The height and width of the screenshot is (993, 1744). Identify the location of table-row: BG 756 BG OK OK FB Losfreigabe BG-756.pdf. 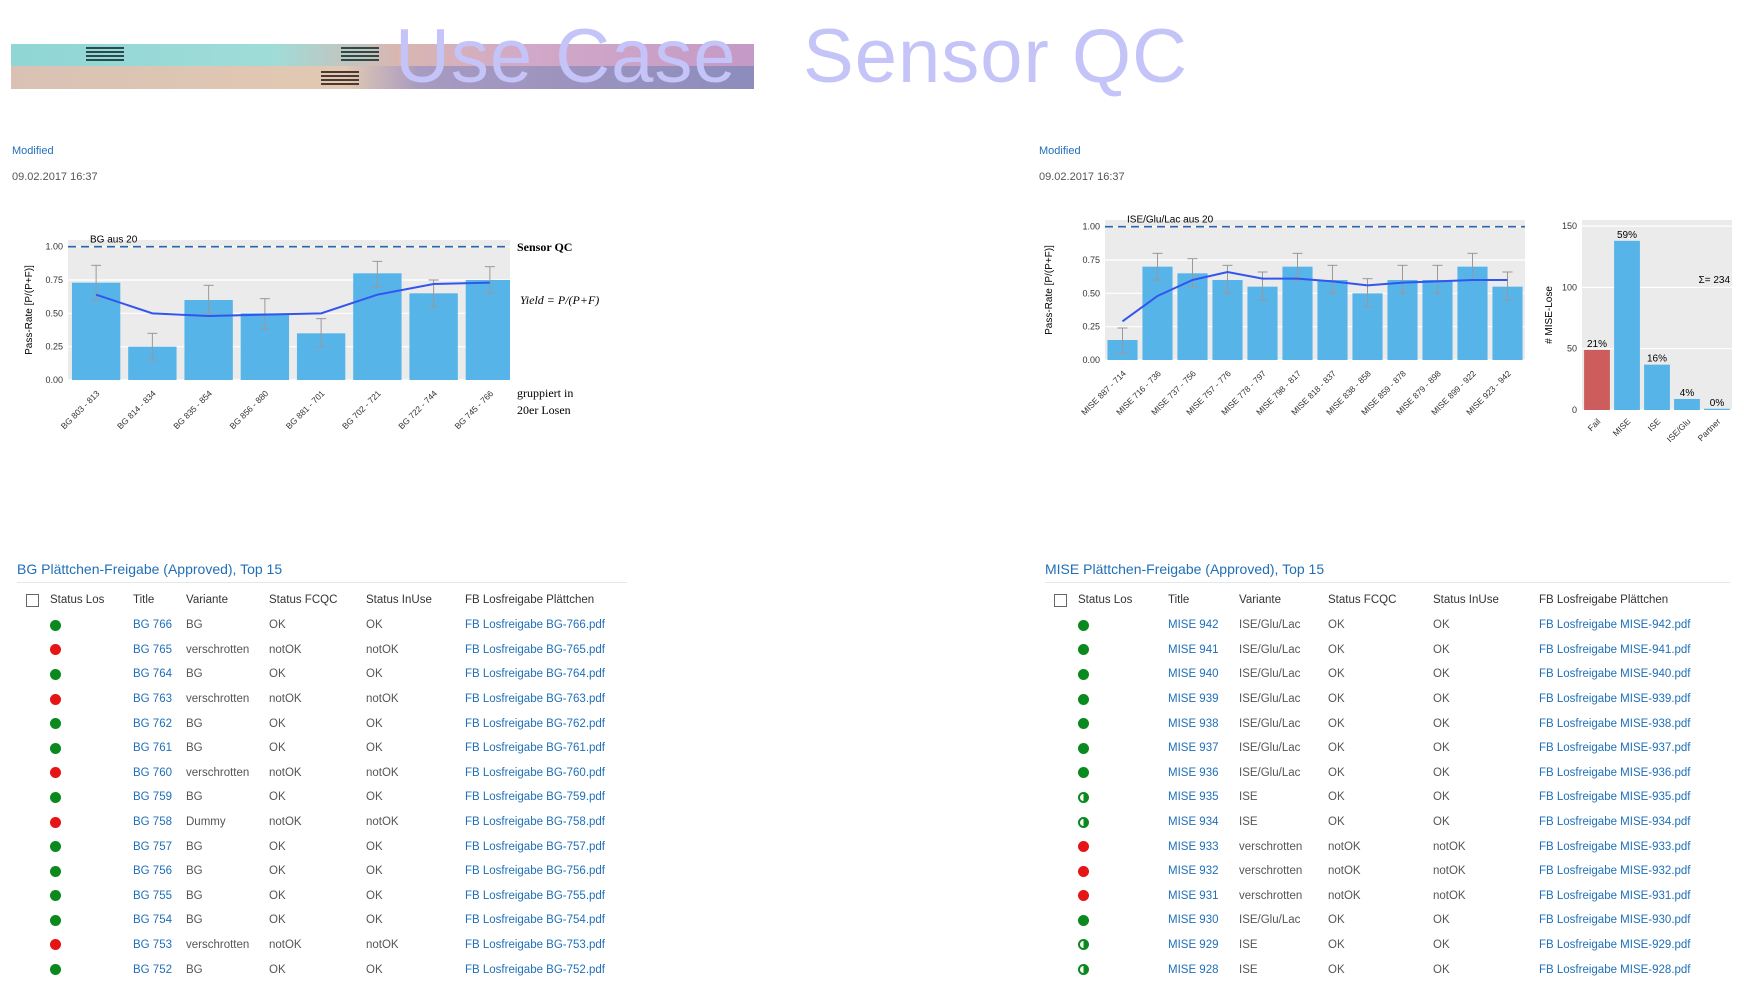
(325, 871).